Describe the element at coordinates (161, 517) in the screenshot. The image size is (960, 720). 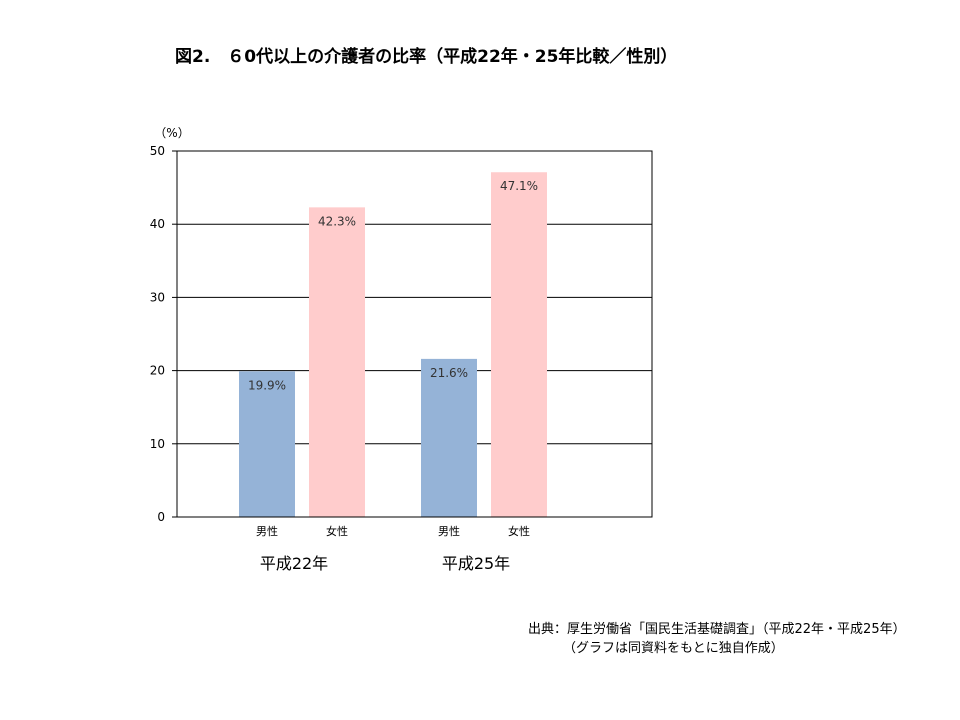
I see `y-tick-label: 0` at that location.